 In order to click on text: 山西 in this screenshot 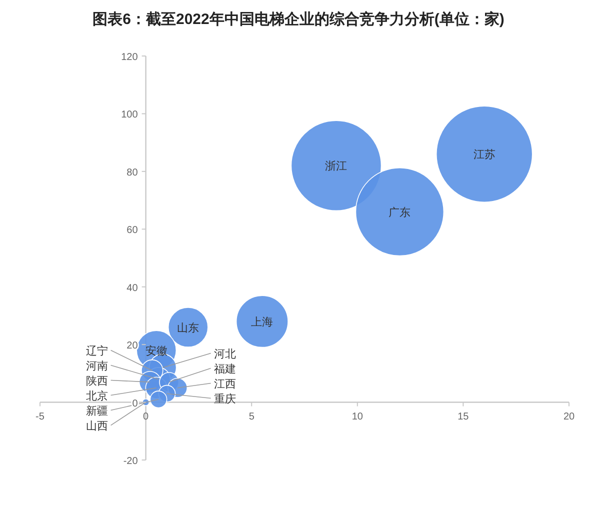, I will do `click(97, 425)`.